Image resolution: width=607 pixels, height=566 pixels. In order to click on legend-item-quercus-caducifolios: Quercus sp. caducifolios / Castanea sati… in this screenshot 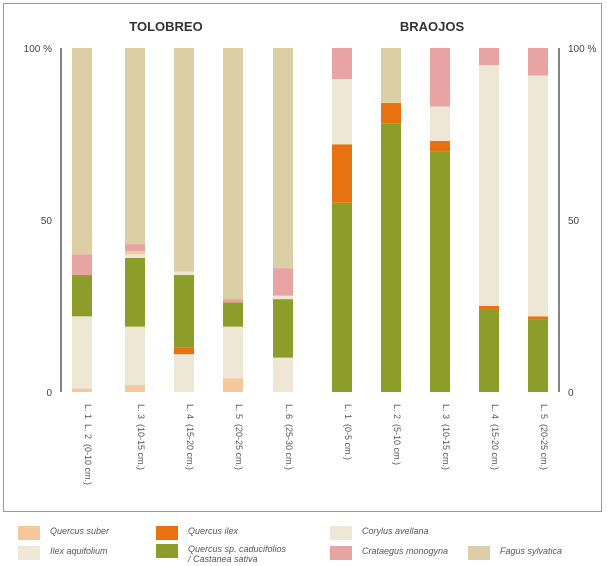, I will do `click(221, 554)`.